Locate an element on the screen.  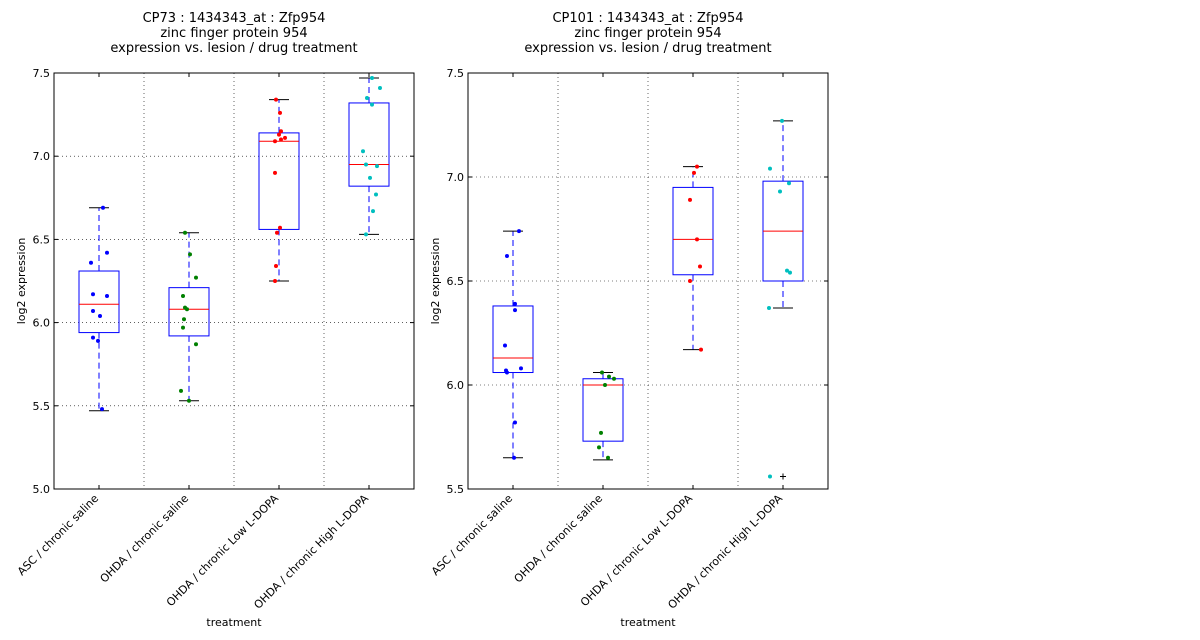
chart-title-line: expression vs. lesion / drug treatment is located at coordinates (647, 48).